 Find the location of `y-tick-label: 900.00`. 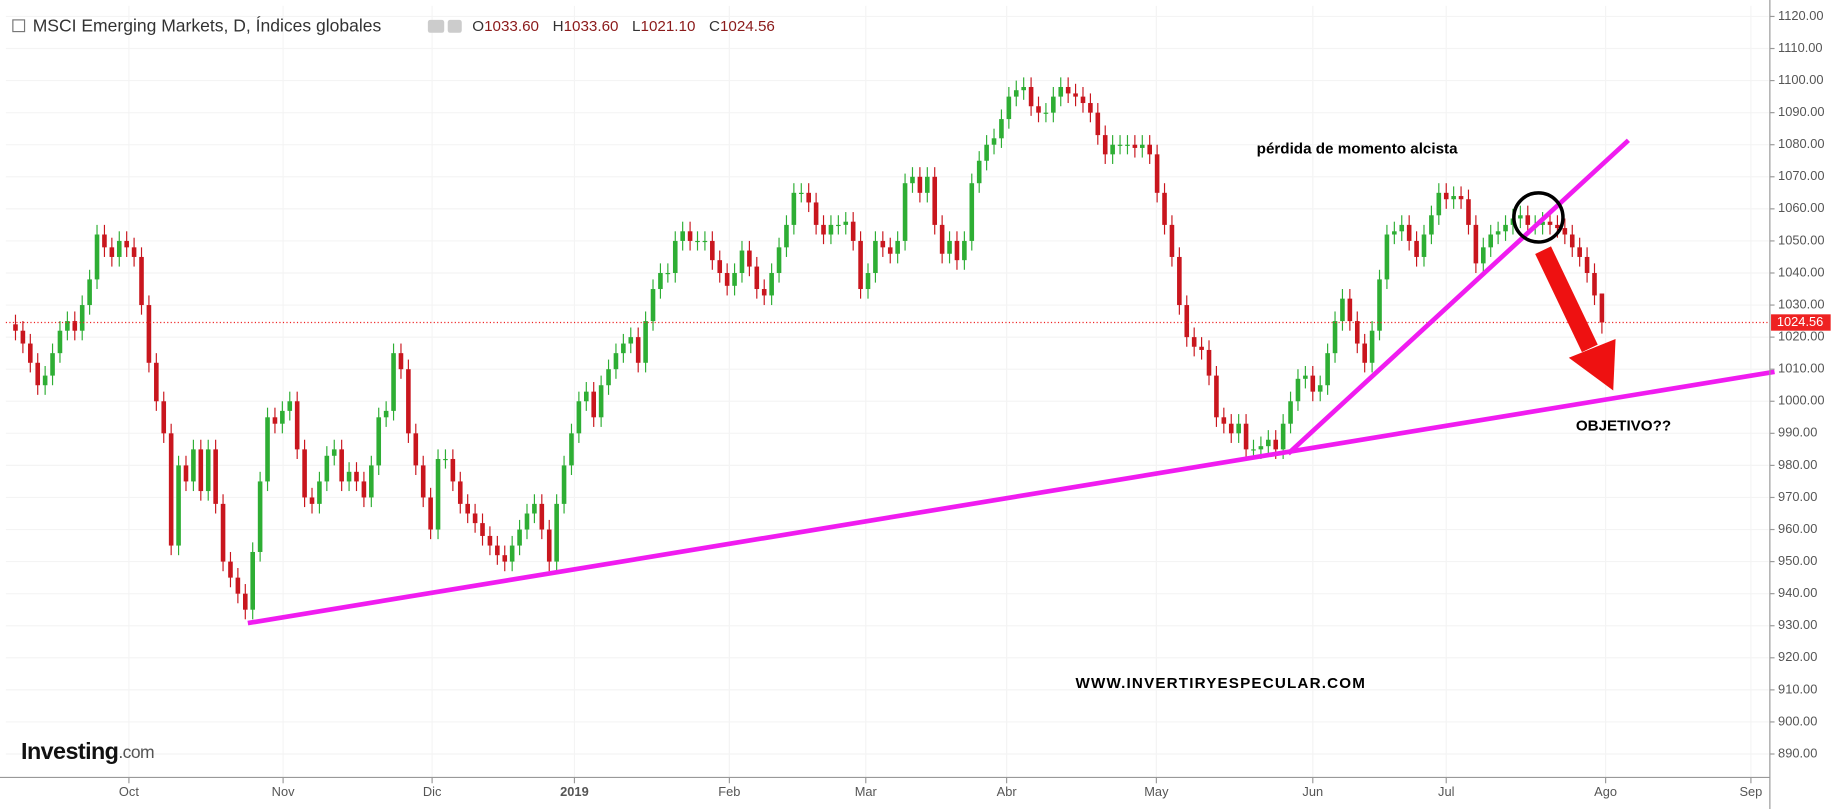

y-tick-label: 900.00 is located at coordinates (1797, 720).